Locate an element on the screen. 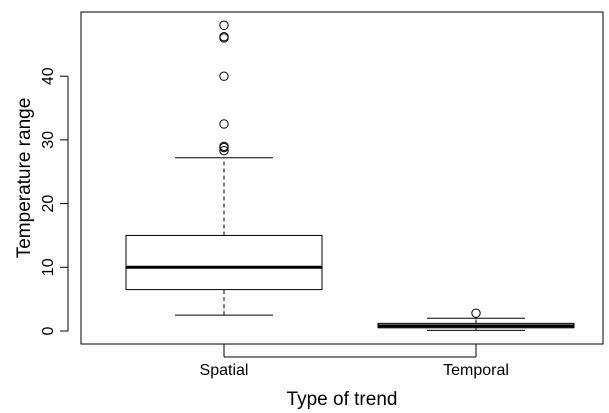 The height and width of the screenshot is (413, 609). y-tick-label-40: 40 is located at coordinates (48, 76).